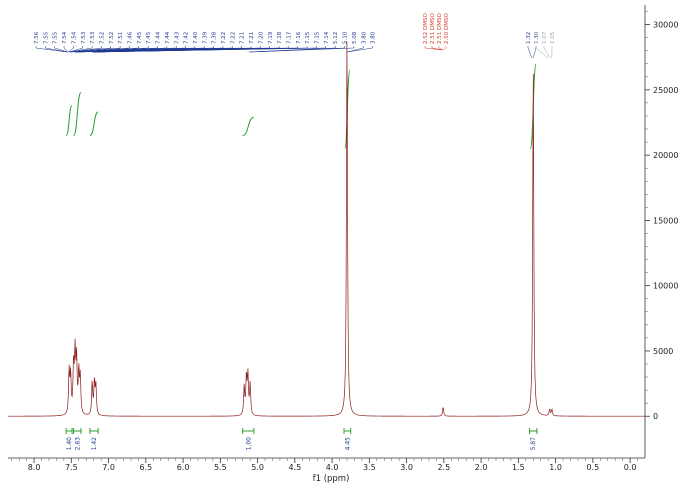 The width and height of the screenshot is (700, 493). I want to click on peak-shift-label: 7.46, so click(131, 37).